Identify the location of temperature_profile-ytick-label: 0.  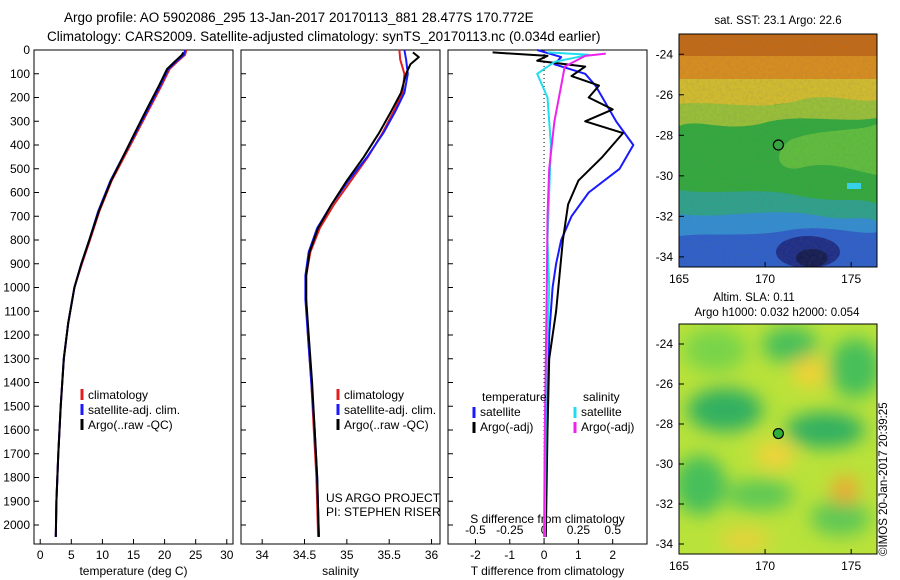
(26, 50).